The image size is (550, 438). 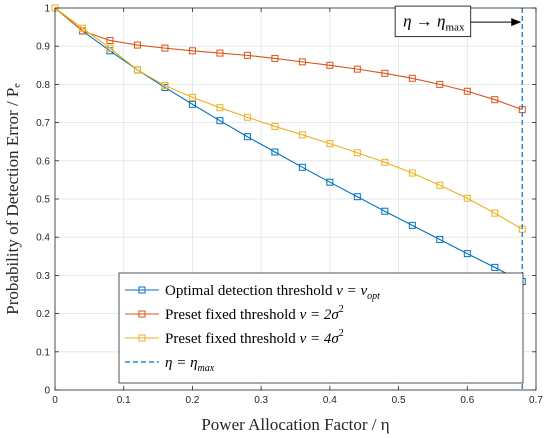 I want to click on legend-label-prefix: Optimal detection threshold, so click(x=250, y=291).